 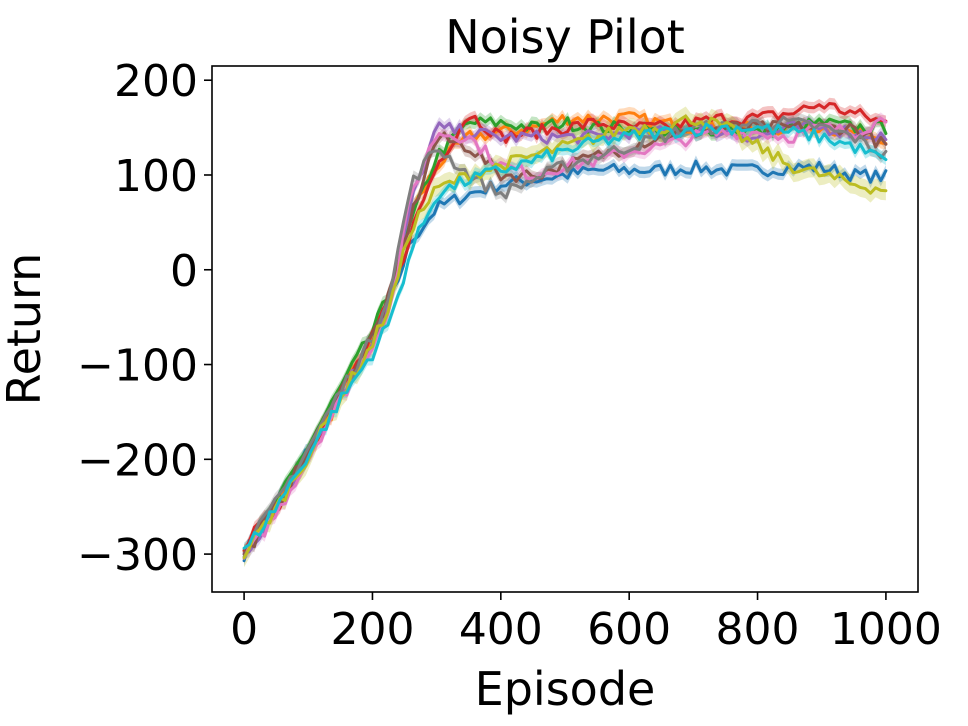 I want to click on y-tick-label: −300, so click(x=137, y=555).